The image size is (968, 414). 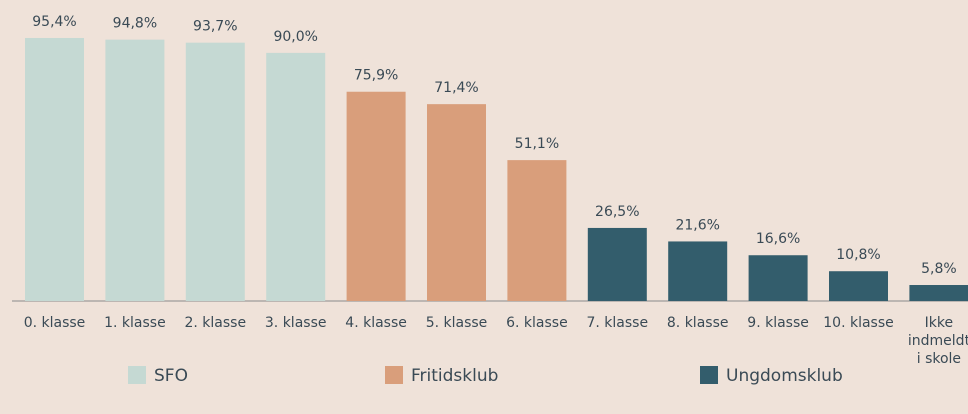 I want to click on value-label: 71,4%, so click(x=456, y=88).